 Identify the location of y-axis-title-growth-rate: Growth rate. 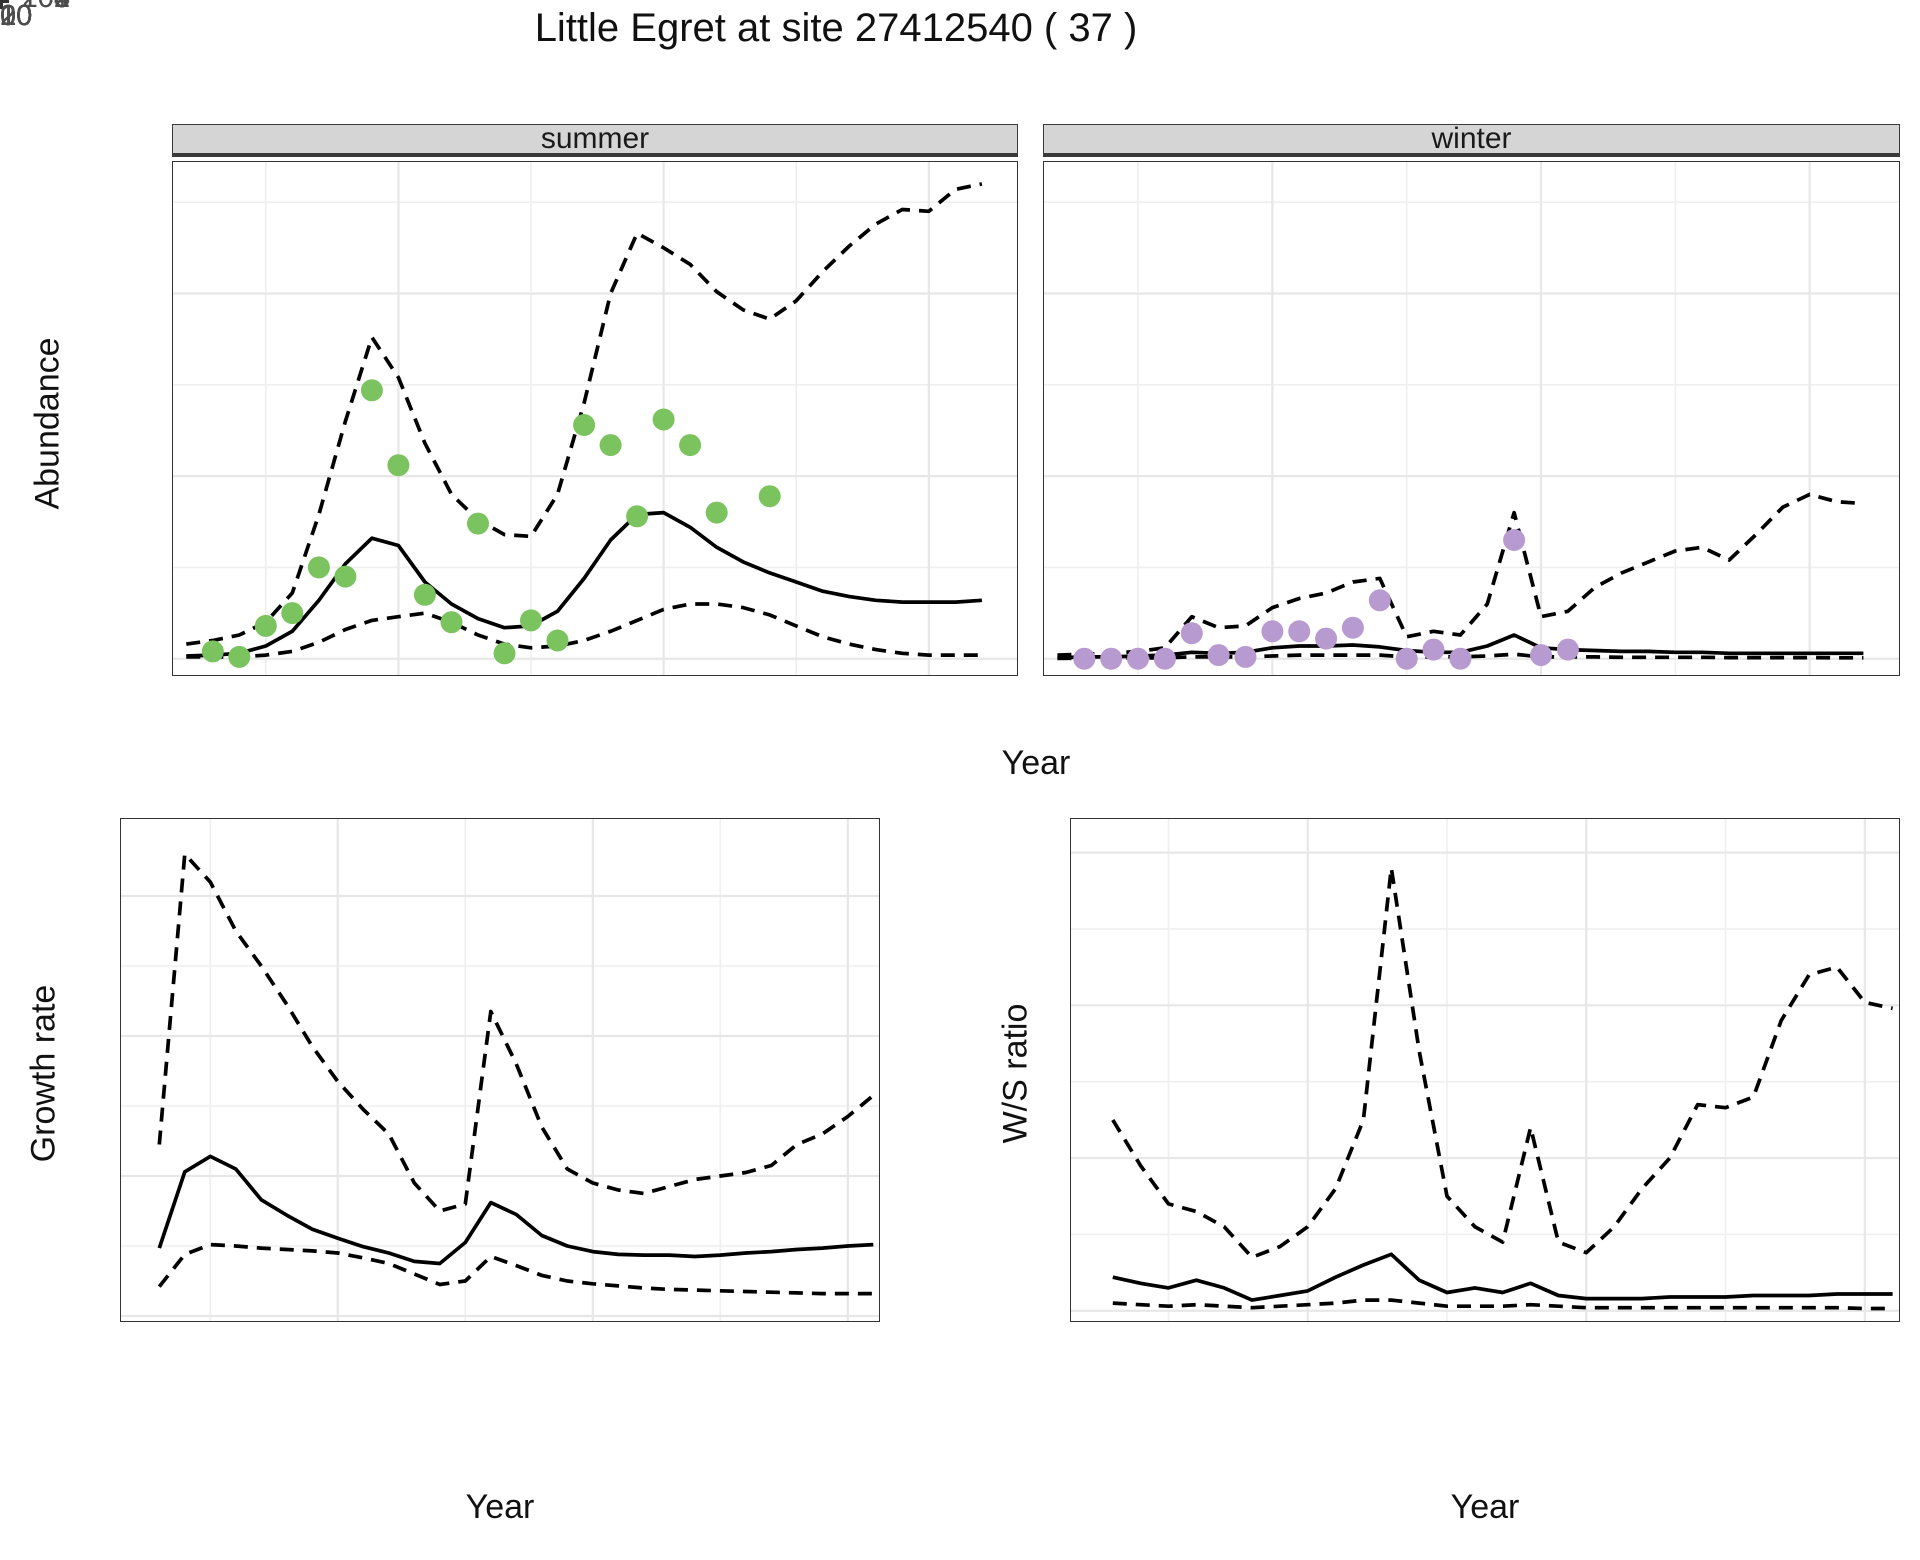
(43, 1073).